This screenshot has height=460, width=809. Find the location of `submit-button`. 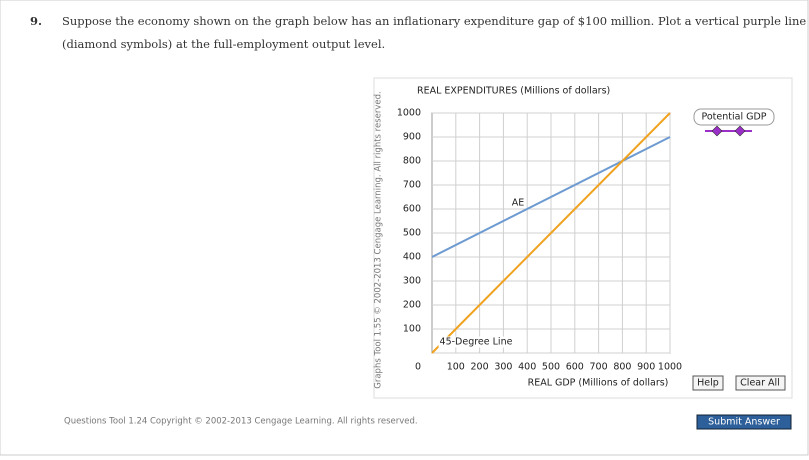

submit-button is located at coordinates (744, 422).